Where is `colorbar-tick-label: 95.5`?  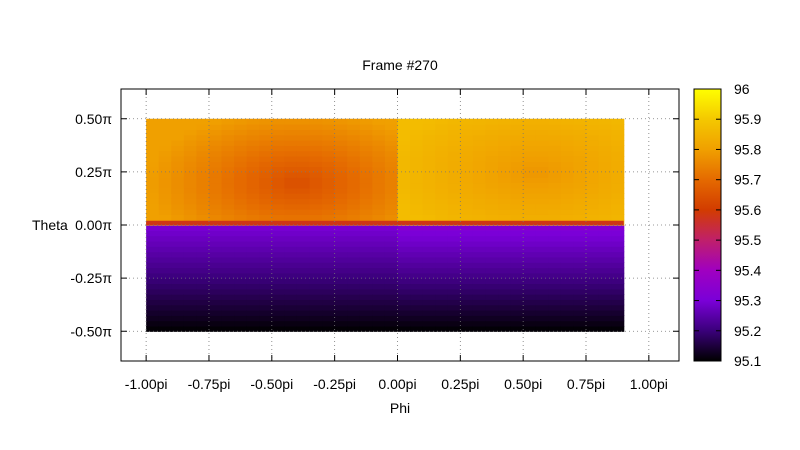
colorbar-tick-label: 95.5 is located at coordinates (747, 240).